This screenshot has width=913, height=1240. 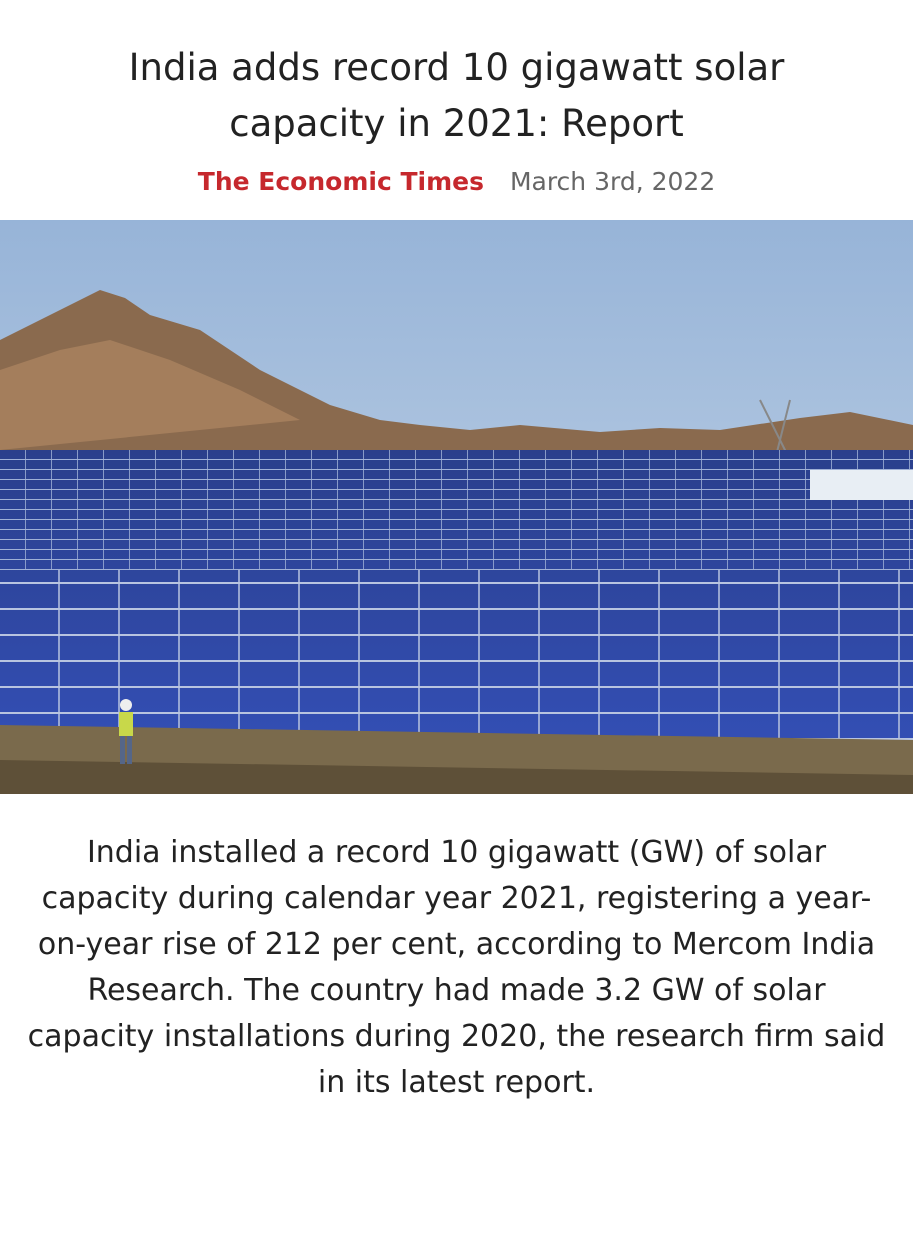 I want to click on worker, so click(x=126, y=731).